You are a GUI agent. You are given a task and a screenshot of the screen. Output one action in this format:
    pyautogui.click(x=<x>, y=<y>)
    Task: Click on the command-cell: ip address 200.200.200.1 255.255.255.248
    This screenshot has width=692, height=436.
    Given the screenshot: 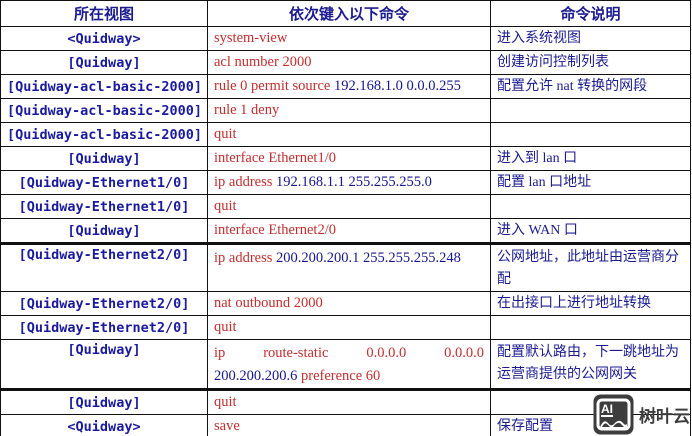 What is the action you would take?
    pyautogui.click(x=349, y=267)
    